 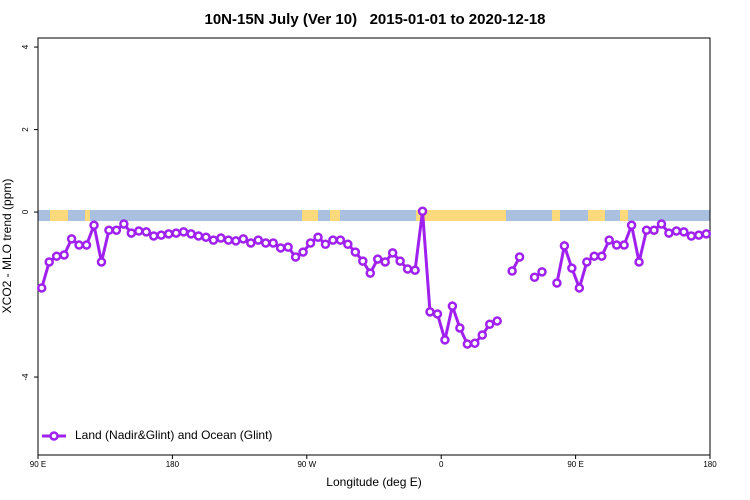 What do you see at coordinates (54, 436) in the screenshot?
I see `legend-marker` at bounding box center [54, 436].